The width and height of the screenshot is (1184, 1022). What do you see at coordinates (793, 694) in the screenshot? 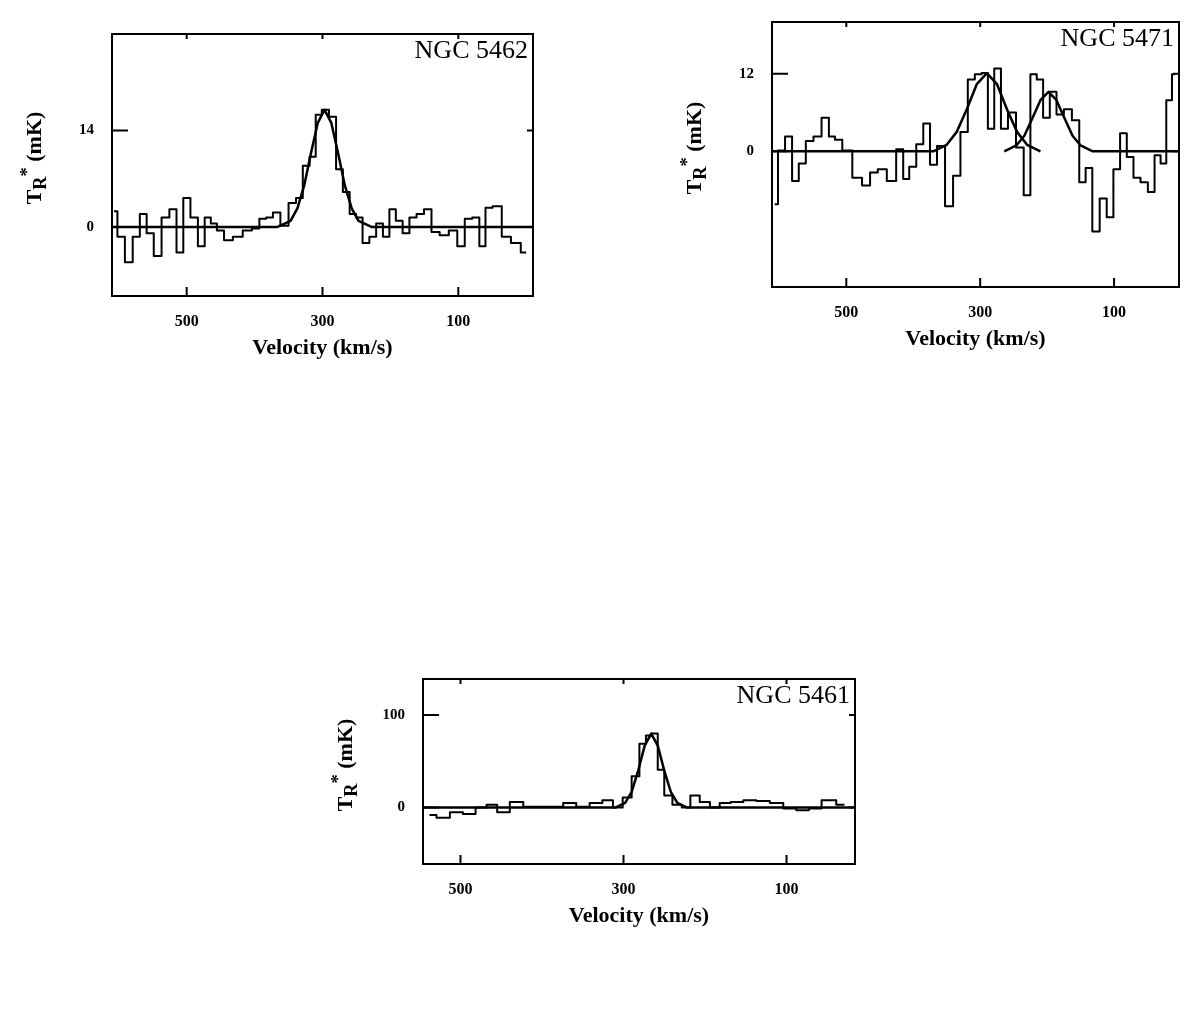
I see `chart-title: NGC 5461` at bounding box center [793, 694].